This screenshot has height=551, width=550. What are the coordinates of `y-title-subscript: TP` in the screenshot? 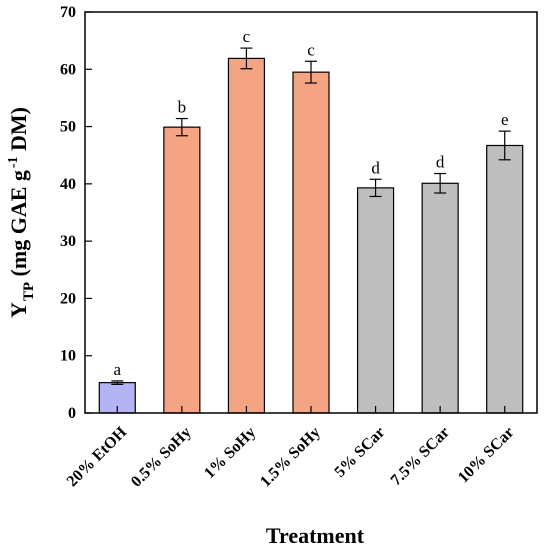 It's located at (29, 291).